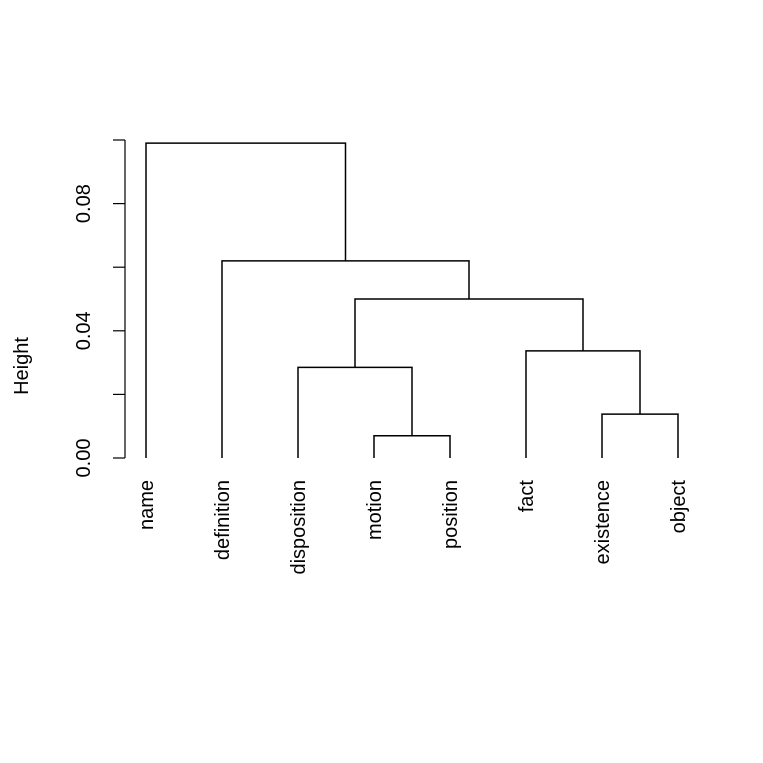  Describe the element at coordinates (603, 522) in the screenshot. I see `leaf-label-existence: existence` at that location.